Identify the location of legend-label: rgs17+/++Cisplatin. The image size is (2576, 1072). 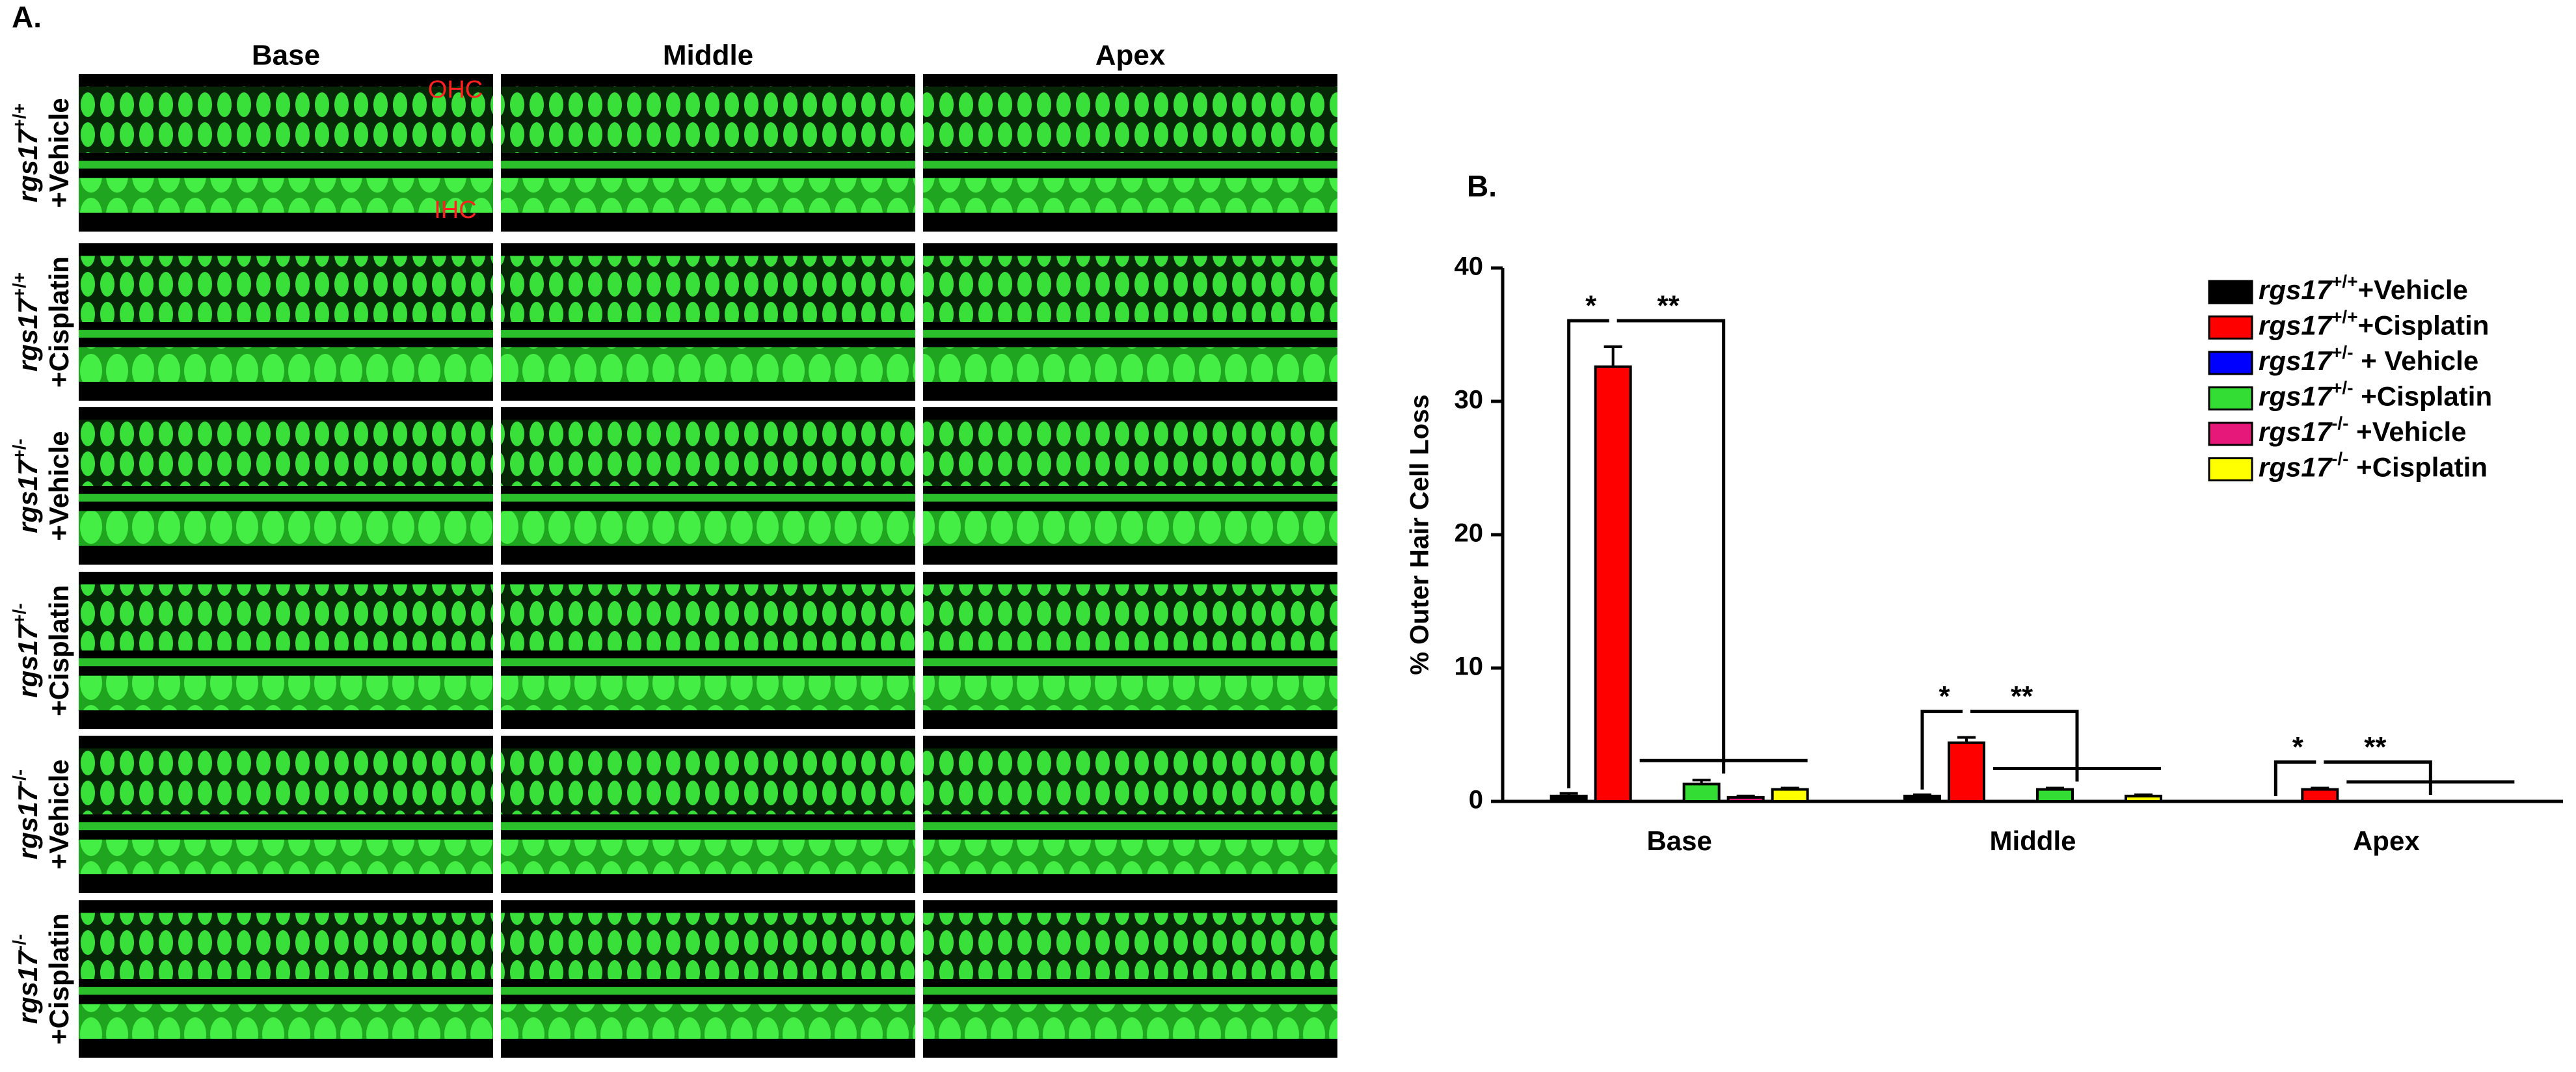
(2374, 324).